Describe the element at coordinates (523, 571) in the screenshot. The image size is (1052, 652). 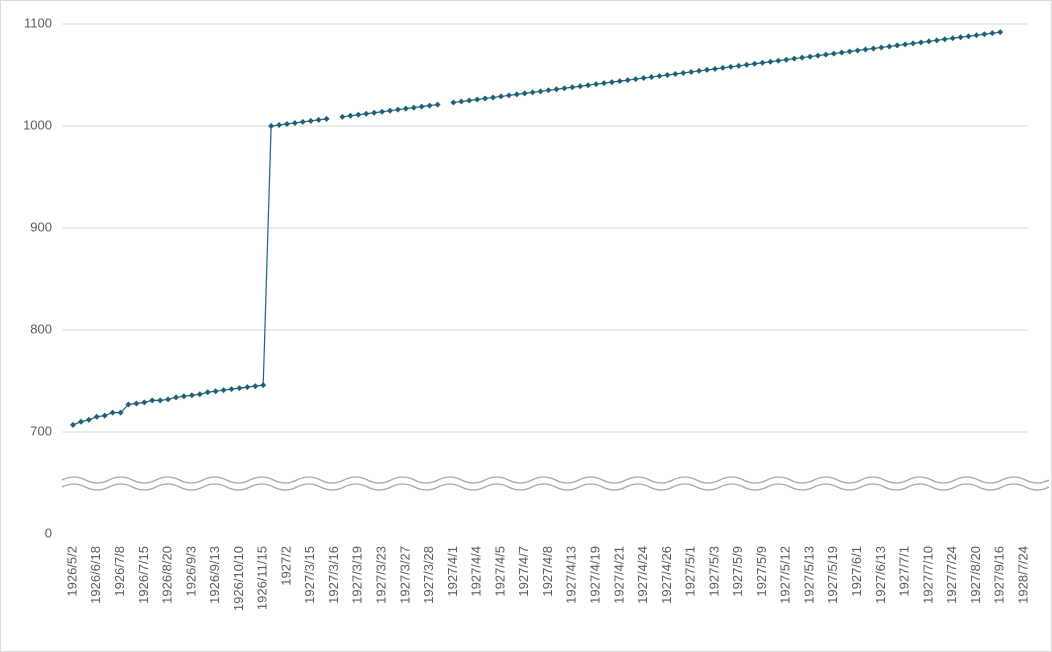
I see `x-tick-label: 1927/4/7` at that location.